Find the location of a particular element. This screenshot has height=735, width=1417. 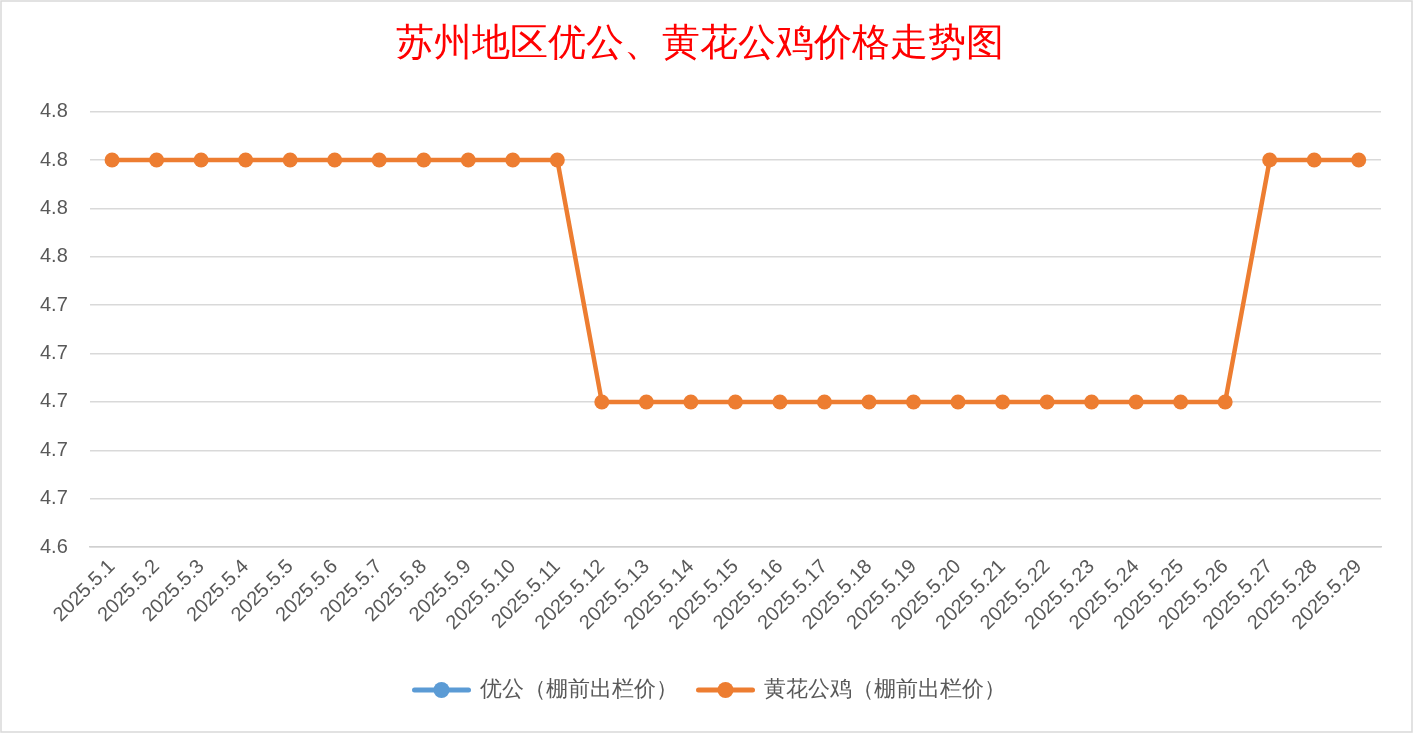

legend-label: 优公（棚前出栏价） is located at coordinates (578, 689).